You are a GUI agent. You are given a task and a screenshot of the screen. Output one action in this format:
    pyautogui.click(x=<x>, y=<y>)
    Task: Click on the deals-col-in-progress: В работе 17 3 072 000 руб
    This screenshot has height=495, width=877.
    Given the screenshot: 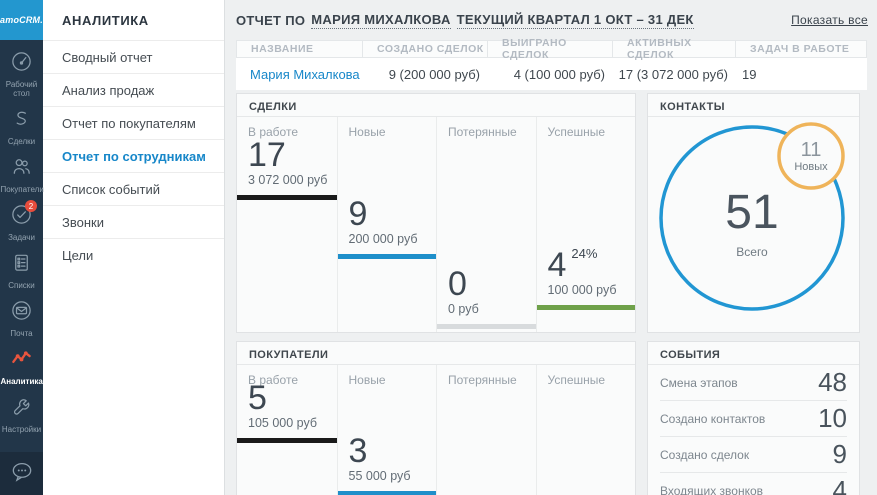 What is the action you would take?
    pyautogui.click(x=287, y=224)
    